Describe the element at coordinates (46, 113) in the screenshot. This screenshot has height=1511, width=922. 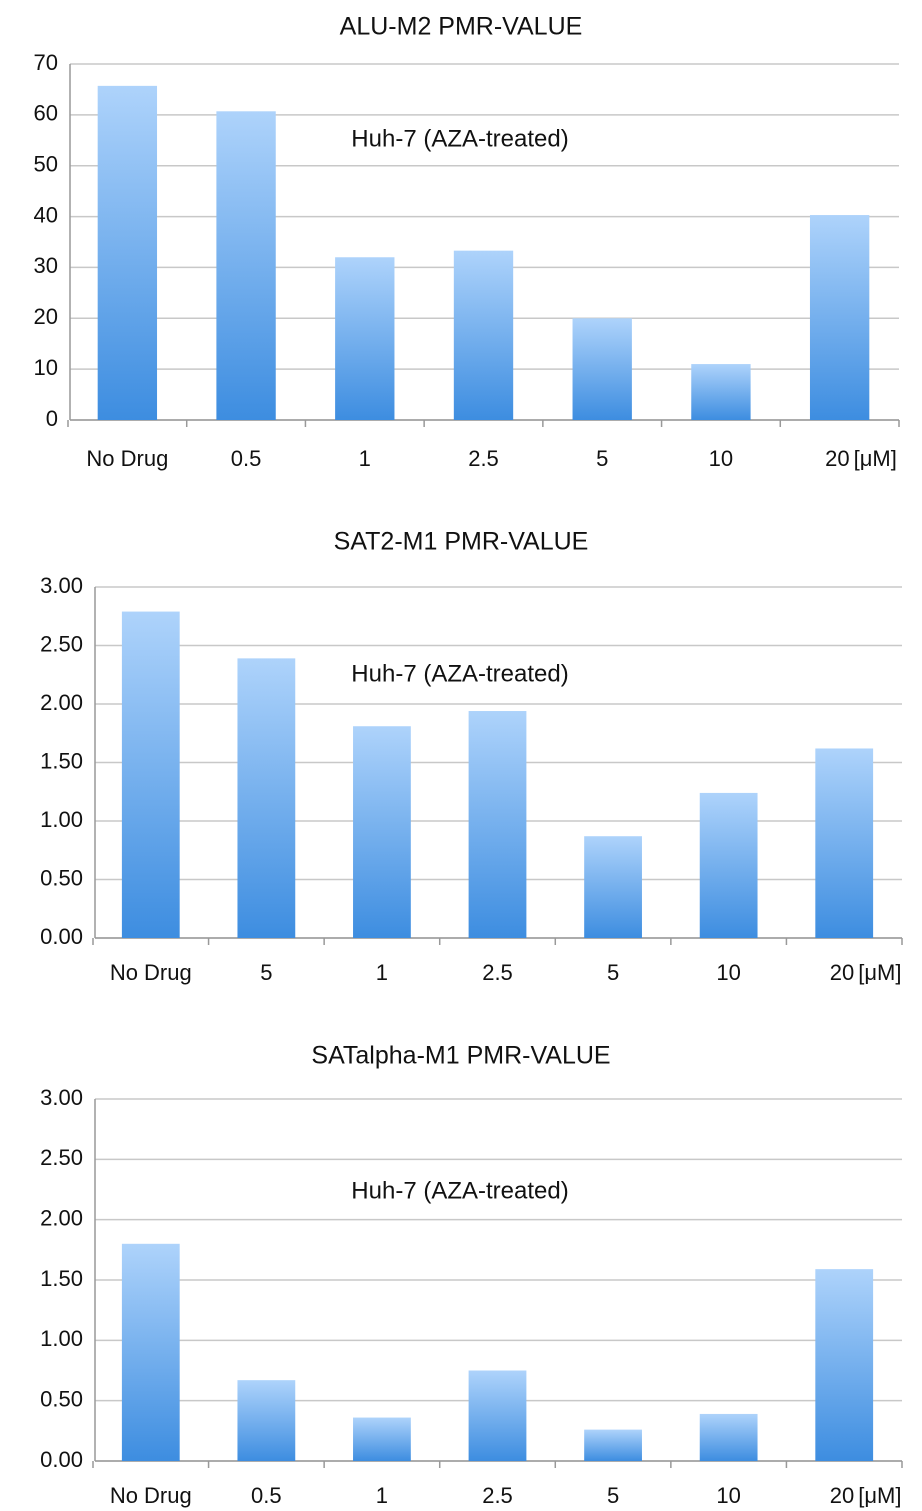
I see `y-tick-label: 60` at that location.